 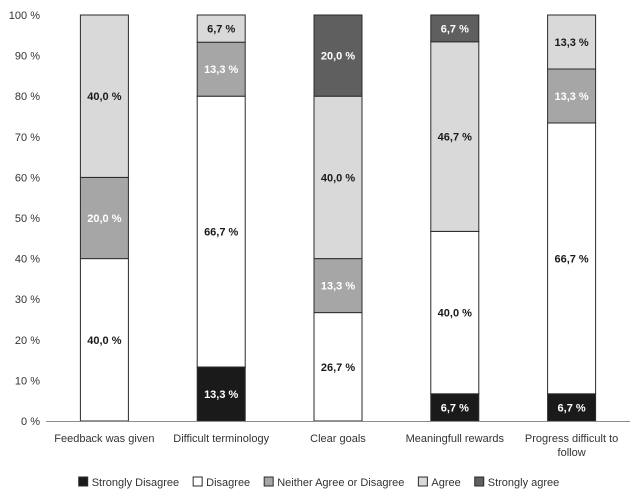 I want to click on legend-item: Strongly Disagree, so click(x=128, y=482).